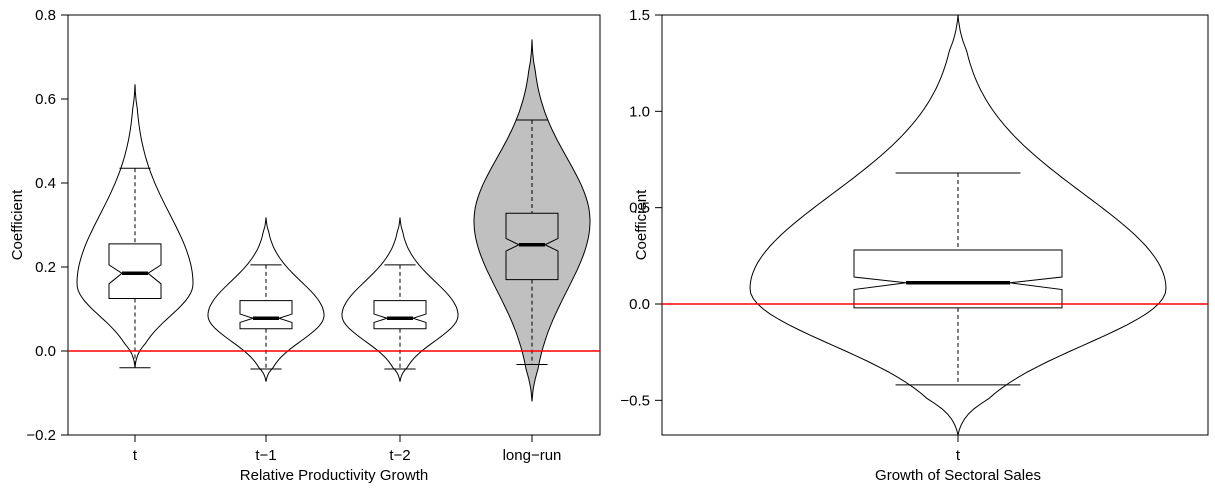 This screenshot has height=491, width=1215. What do you see at coordinates (45, 351) in the screenshot?
I see `left-ytick-label: 0.0` at bounding box center [45, 351].